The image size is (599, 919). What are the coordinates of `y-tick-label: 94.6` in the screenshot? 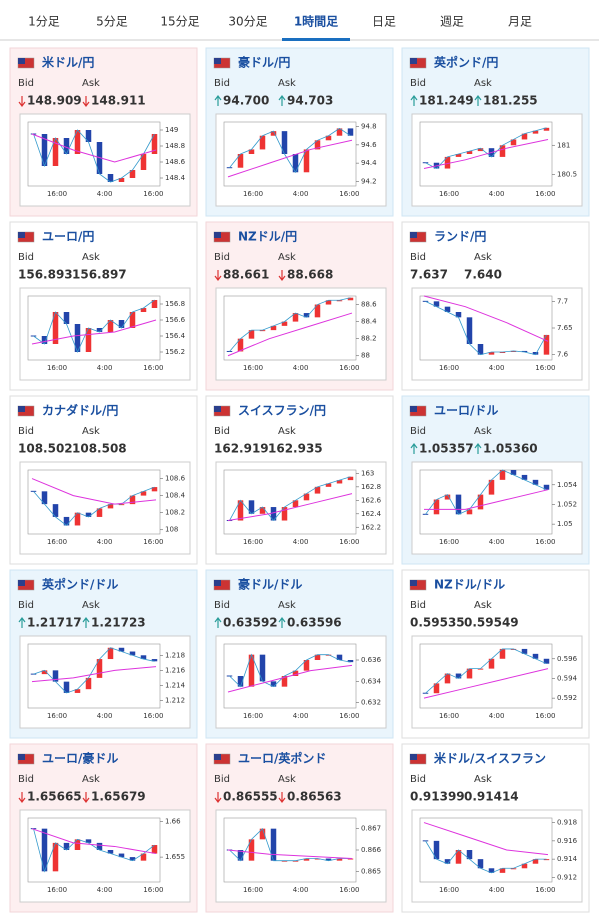 It's located at (369, 145).